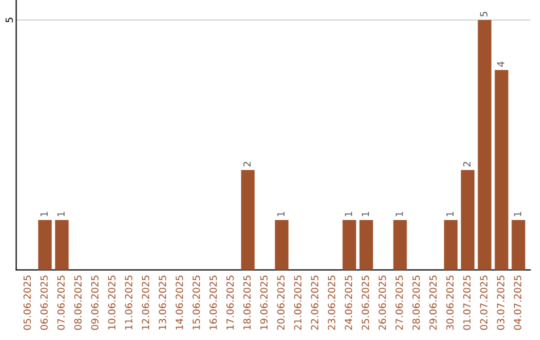  I want to click on x-tick-label: 19.06.2025, so click(264, 303).